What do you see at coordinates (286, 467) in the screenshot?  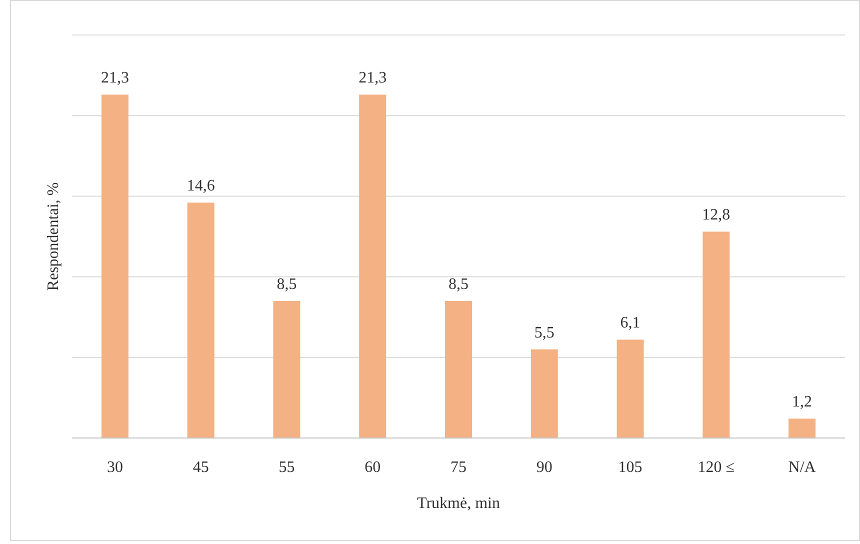 I see `x-tick-label: 55` at bounding box center [286, 467].